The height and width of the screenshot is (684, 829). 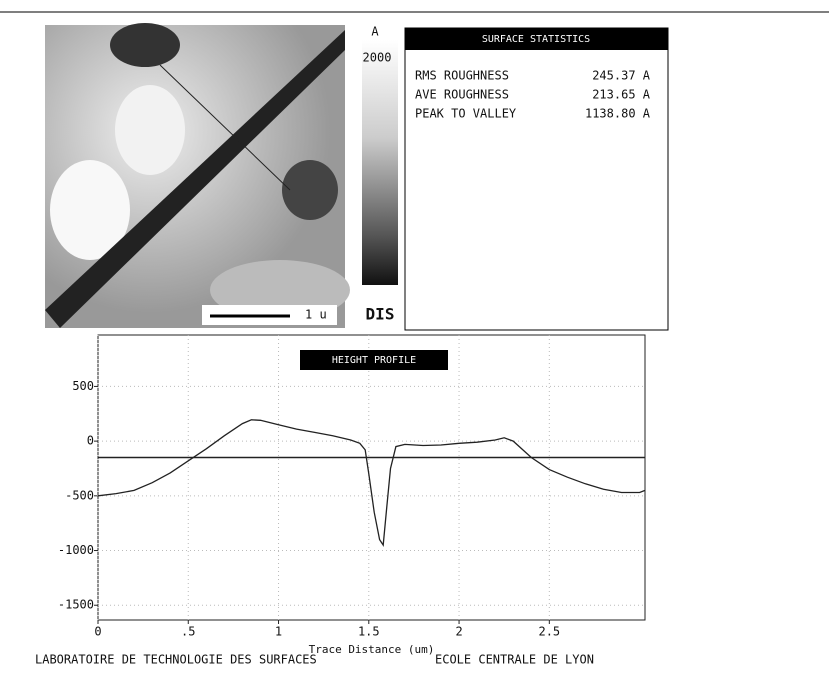 I want to click on chart-title: HEIGHT PROFILE, so click(x=374, y=360).